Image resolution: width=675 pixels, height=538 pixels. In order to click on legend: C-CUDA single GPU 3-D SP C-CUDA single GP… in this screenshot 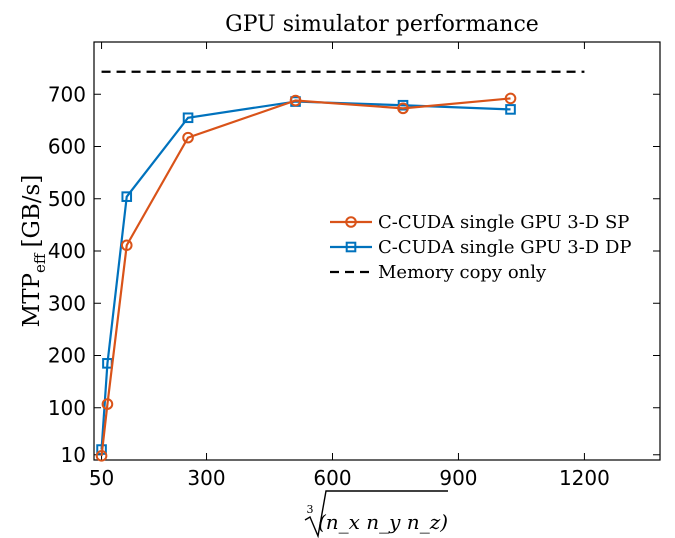, I will do `click(481, 247)`.